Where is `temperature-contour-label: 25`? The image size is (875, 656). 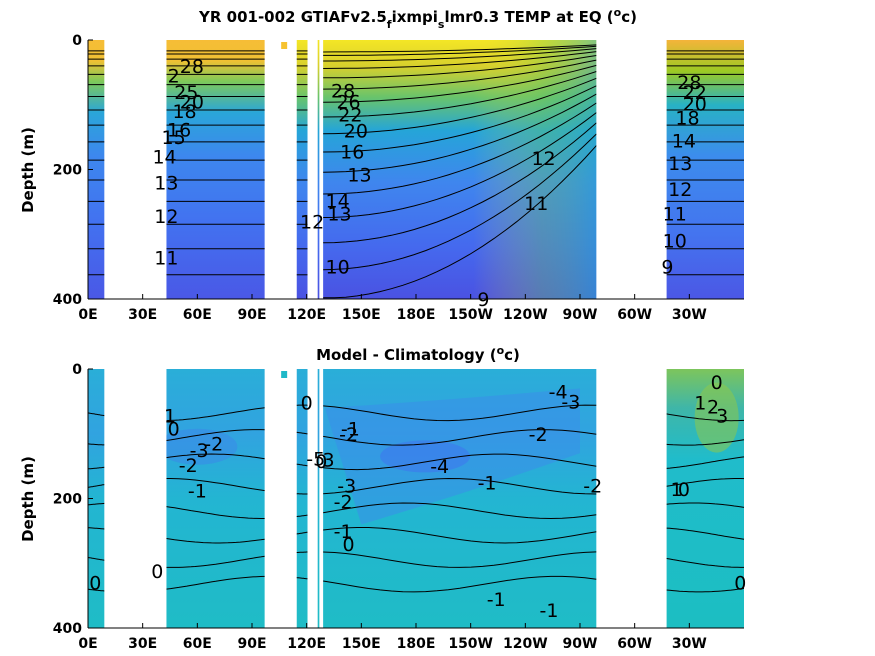 temperature-contour-label: 25 is located at coordinates (186, 93).